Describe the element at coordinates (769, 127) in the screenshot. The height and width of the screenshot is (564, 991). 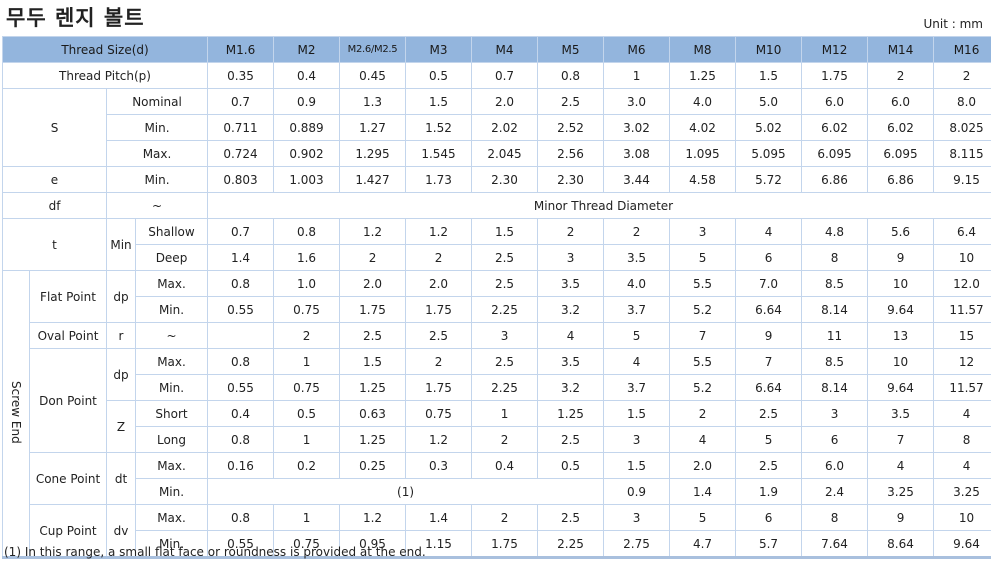
I see `value-cell: 5.02` at that location.